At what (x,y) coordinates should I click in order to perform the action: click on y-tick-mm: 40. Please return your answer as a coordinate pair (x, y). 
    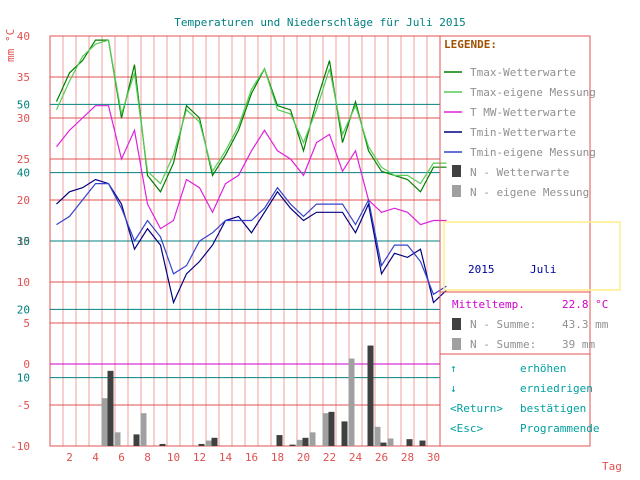
    Looking at the image, I should click on (23, 173).